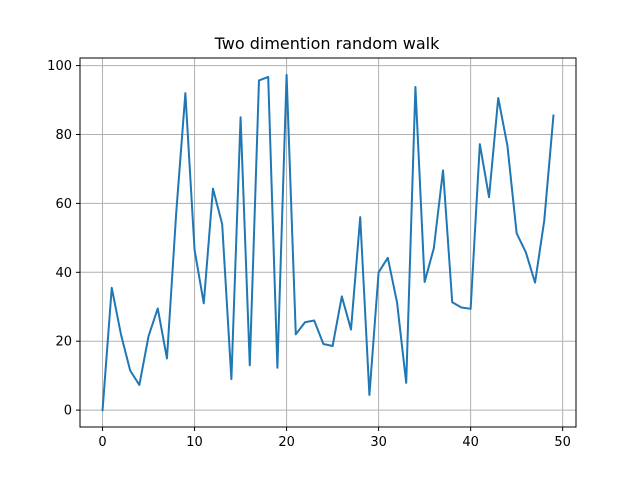  What do you see at coordinates (63, 273) in the screenshot?
I see `y-tick-label: 40` at bounding box center [63, 273].